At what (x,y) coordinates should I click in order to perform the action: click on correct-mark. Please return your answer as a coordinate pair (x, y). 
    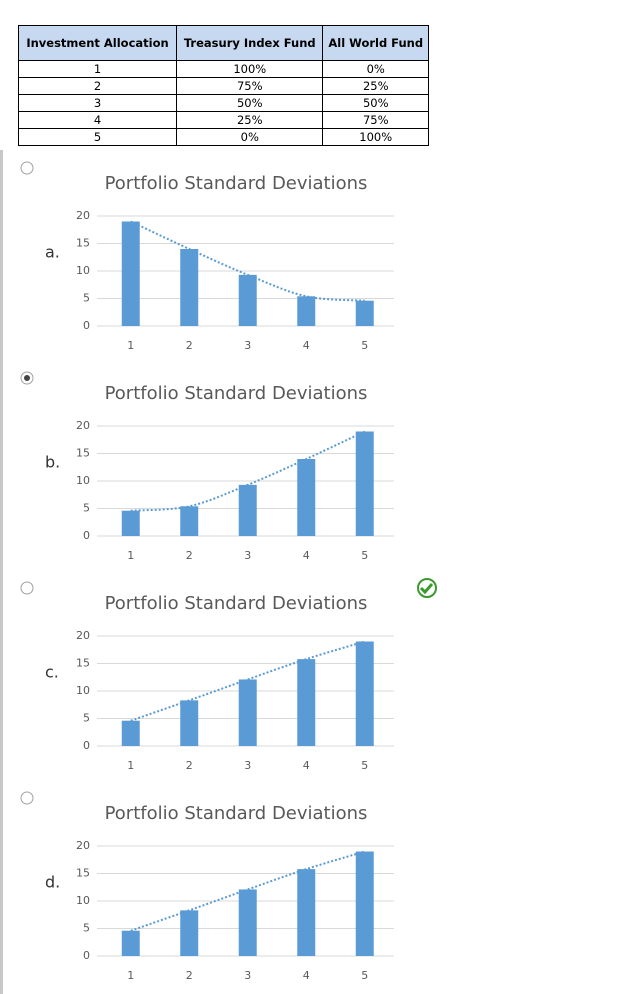
    Looking at the image, I should click on (427, 588).